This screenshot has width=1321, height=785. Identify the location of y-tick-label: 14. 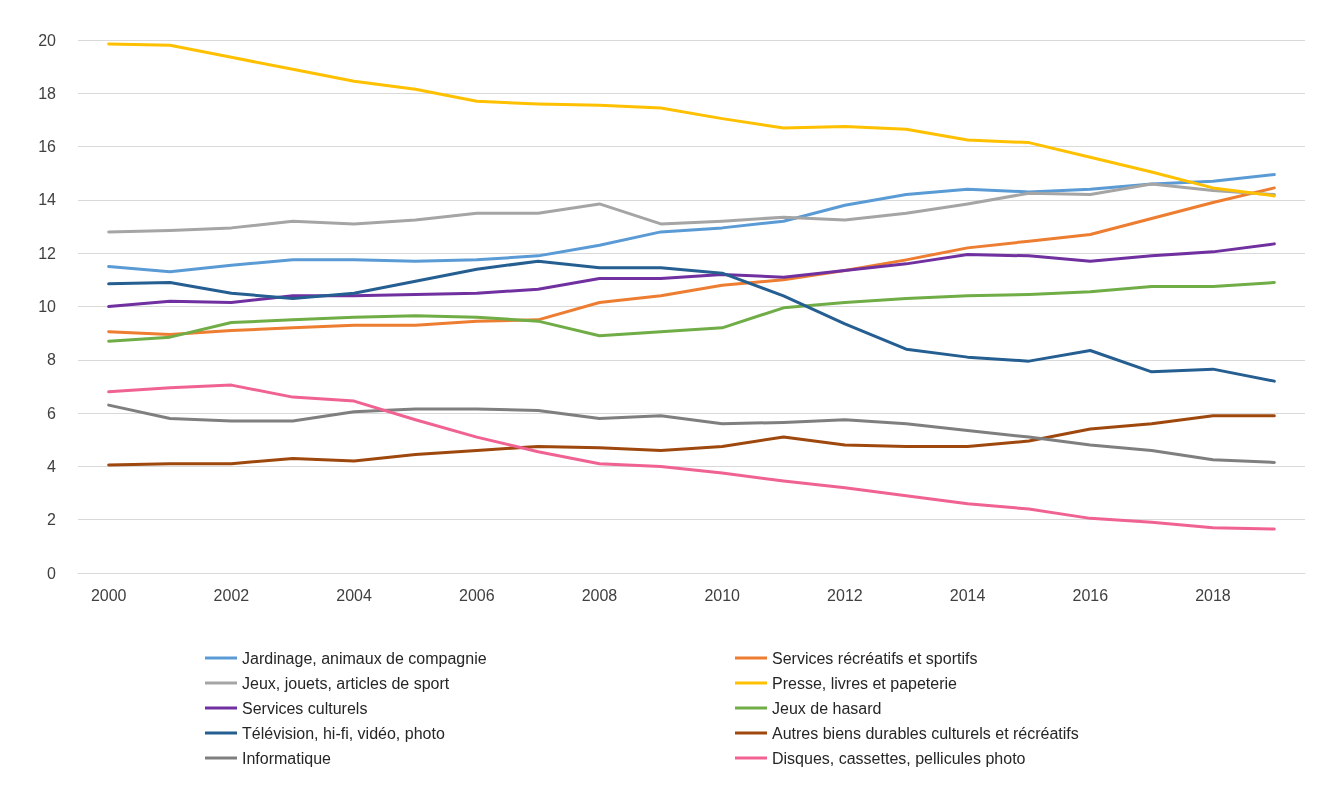
(47, 200).